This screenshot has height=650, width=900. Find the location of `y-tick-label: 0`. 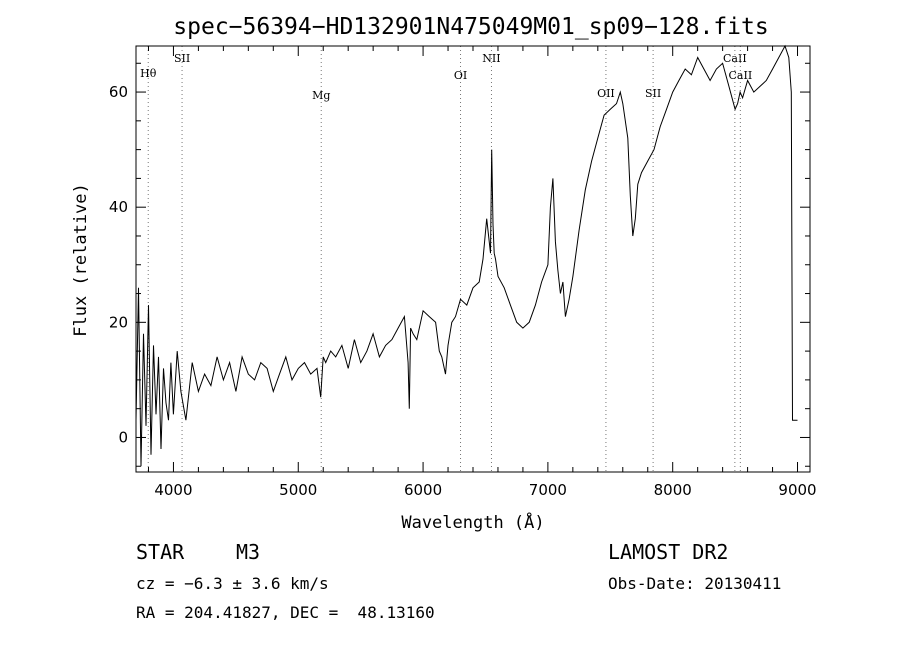

y-tick-label: 0 is located at coordinates (123, 437).